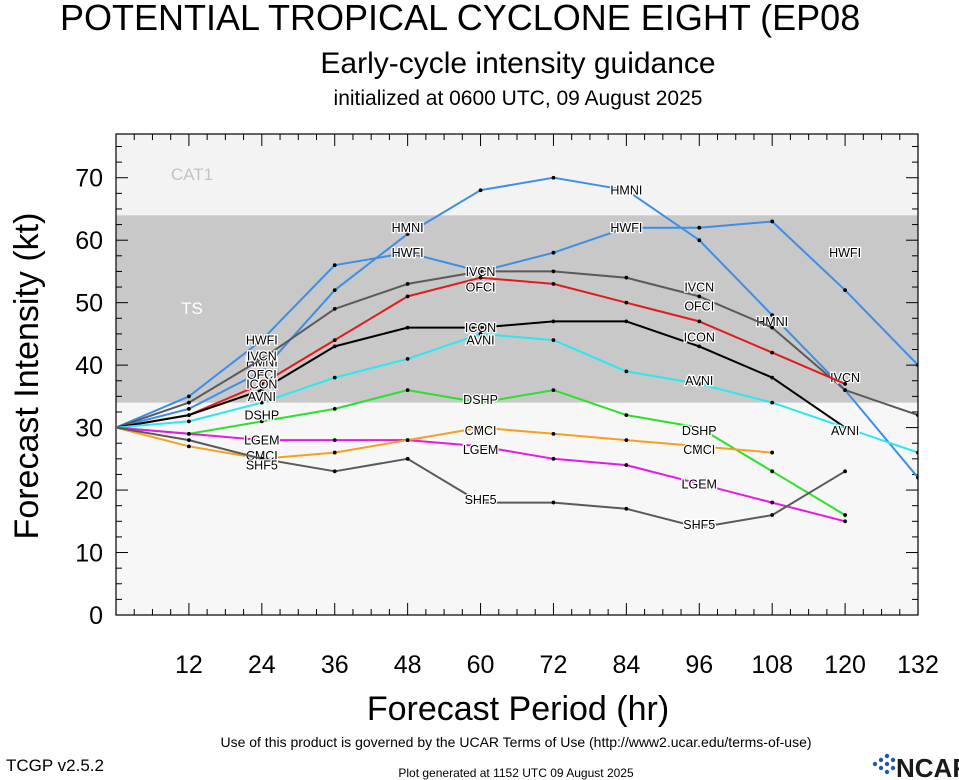 The image size is (959, 780). What do you see at coordinates (189, 665) in the screenshot?
I see `x-tick-label: 12` at bounding box center [189, 665].